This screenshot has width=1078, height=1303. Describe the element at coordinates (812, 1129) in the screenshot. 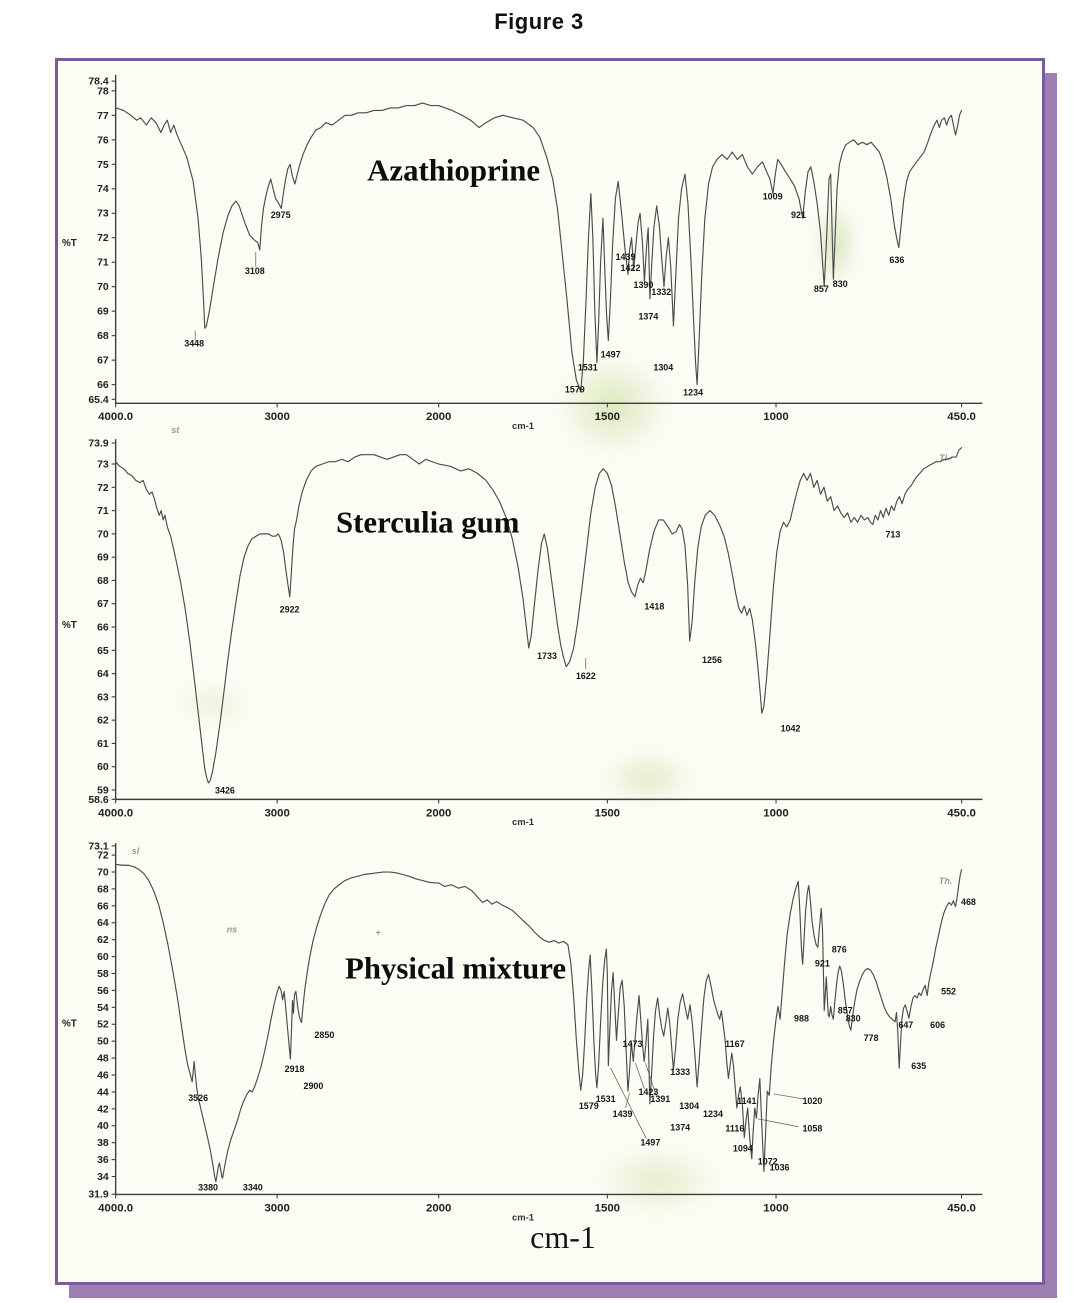

I see `peak-label: 1058` at that location.